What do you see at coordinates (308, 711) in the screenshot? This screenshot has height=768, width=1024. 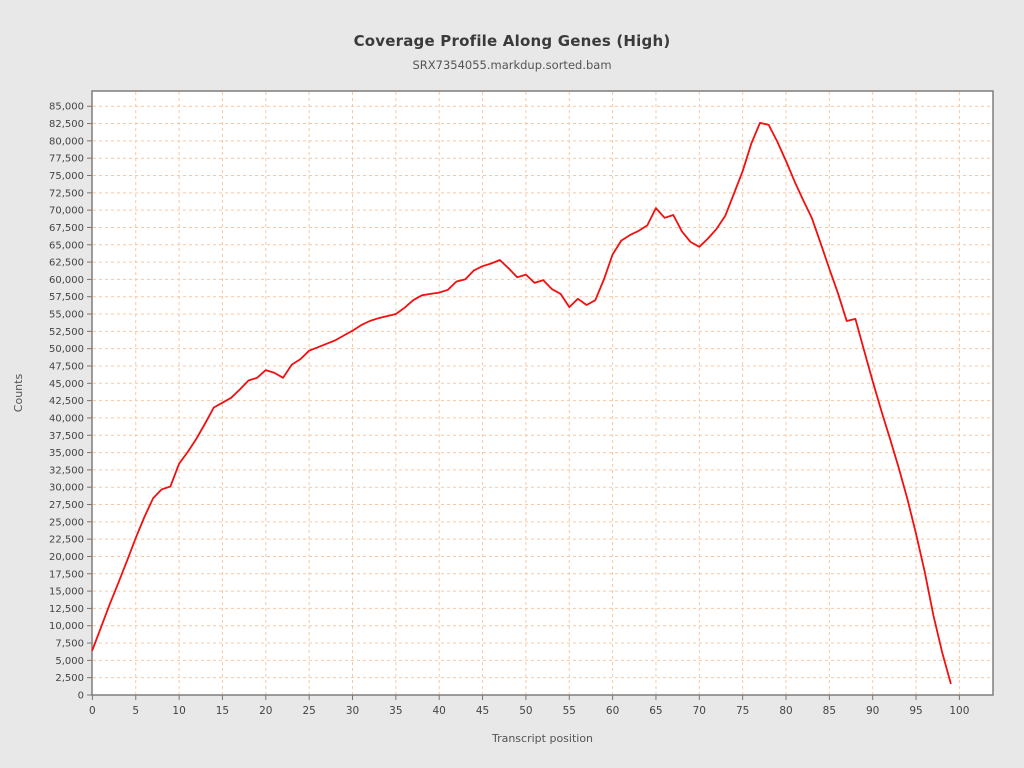 I see `x-tick-label: 25` at bounding box center [308, 711].